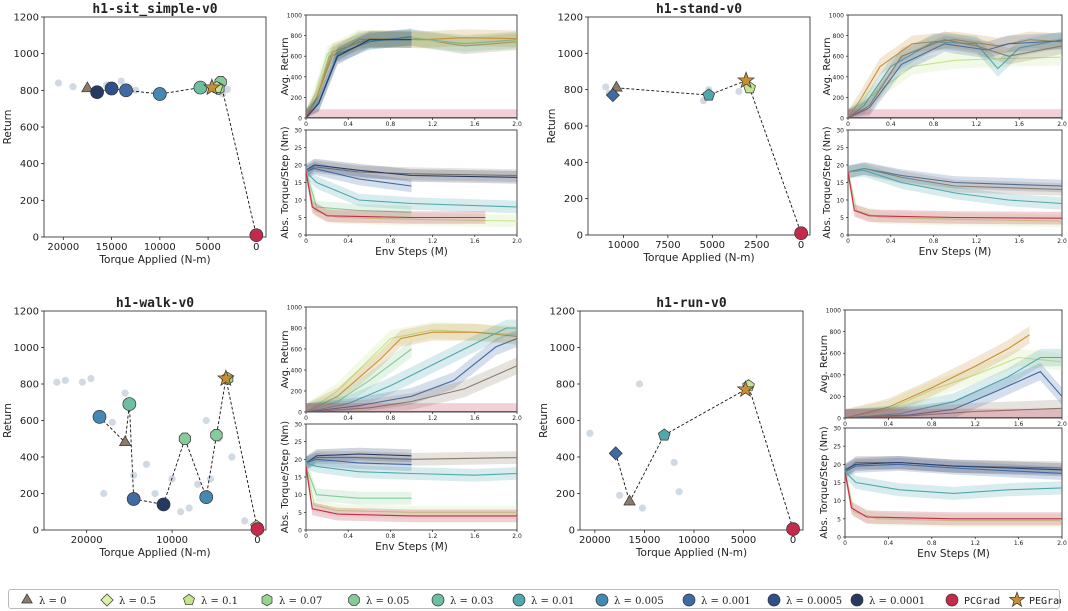 The image size is (1068, 611). What do you see at coordinates (891, 241) in the screenshot?
I see `x-tick-label: 0.4` at bounding box center [891, 241].